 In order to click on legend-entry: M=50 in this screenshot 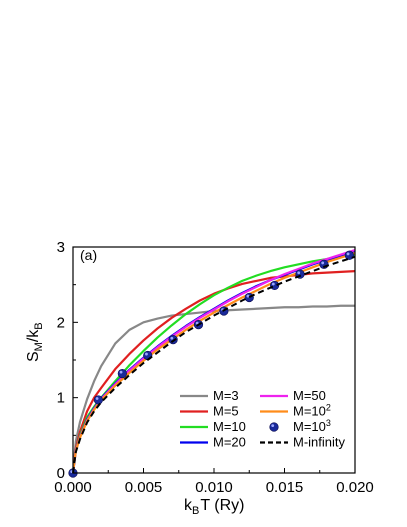, I will do `click(293, 395)`.